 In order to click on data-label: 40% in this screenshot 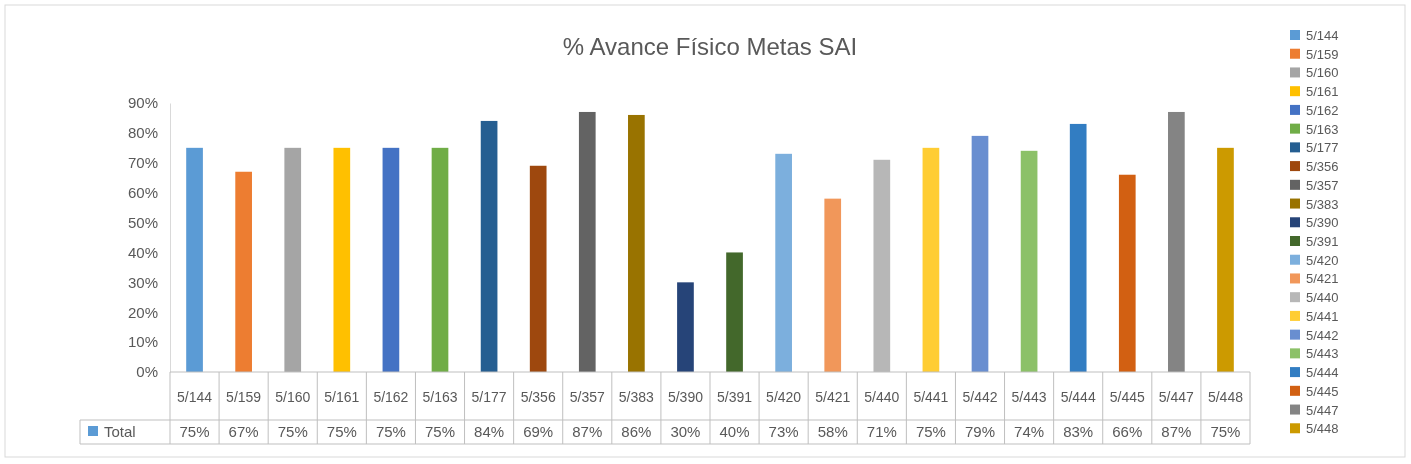, I will do `click(734, 431)`.